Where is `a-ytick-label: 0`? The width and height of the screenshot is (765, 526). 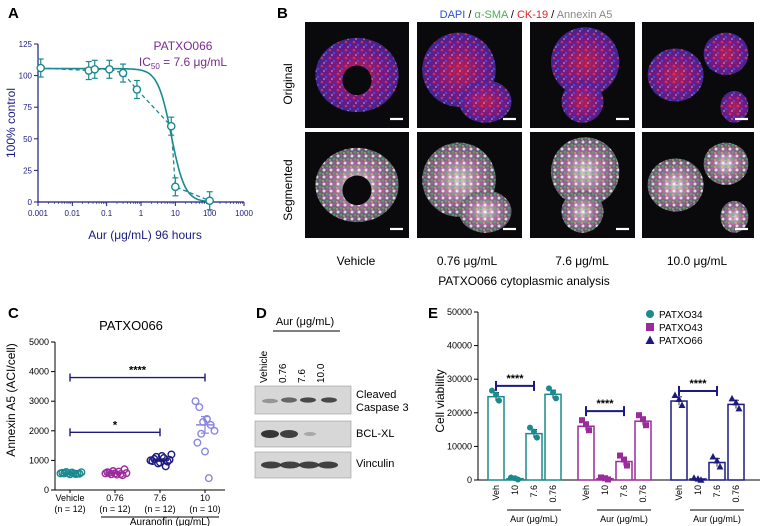 a-ytick-label: 0 is located at coordinates (30, 202).